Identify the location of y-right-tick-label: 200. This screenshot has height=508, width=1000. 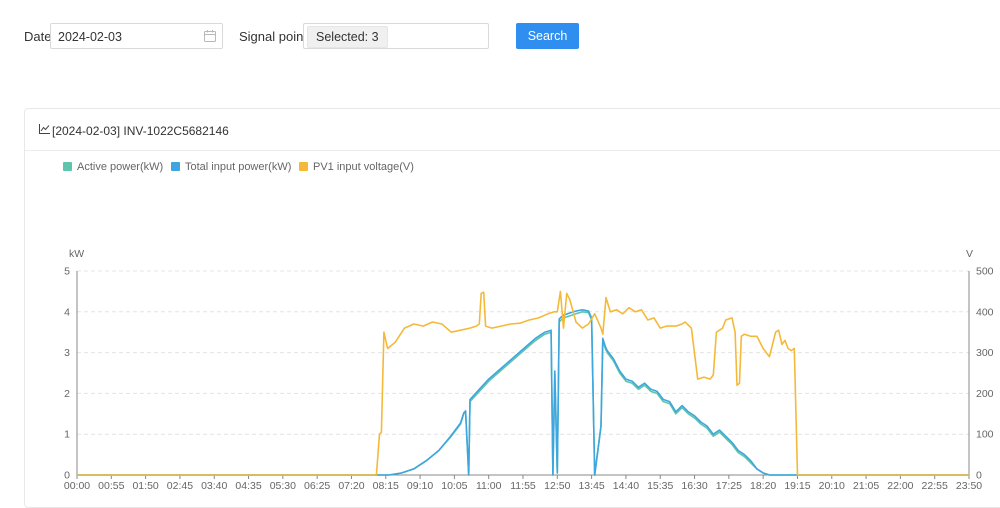
(985, 394).